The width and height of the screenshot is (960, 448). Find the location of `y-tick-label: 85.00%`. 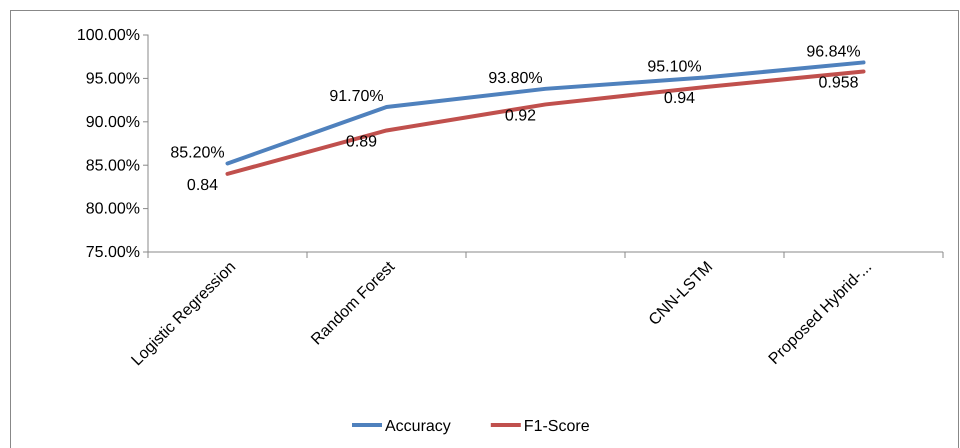

y-tick-label: 85.00% is located at coordinates (113, 165).